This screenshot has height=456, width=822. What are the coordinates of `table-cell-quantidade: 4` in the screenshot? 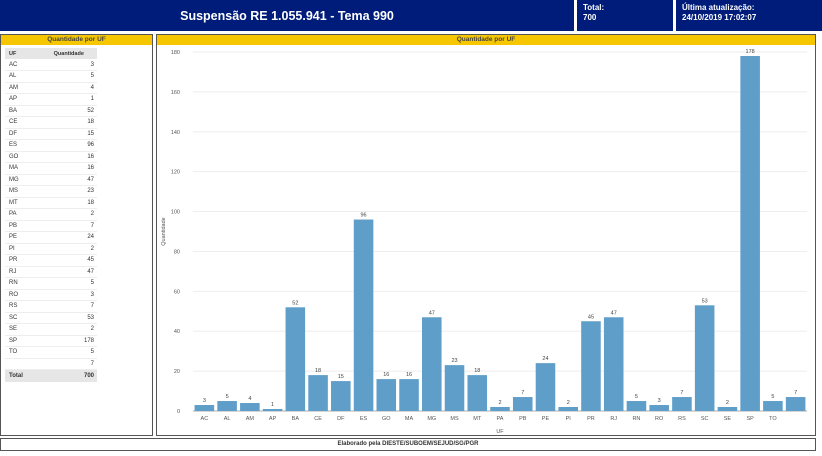 It's located at (66, 88).